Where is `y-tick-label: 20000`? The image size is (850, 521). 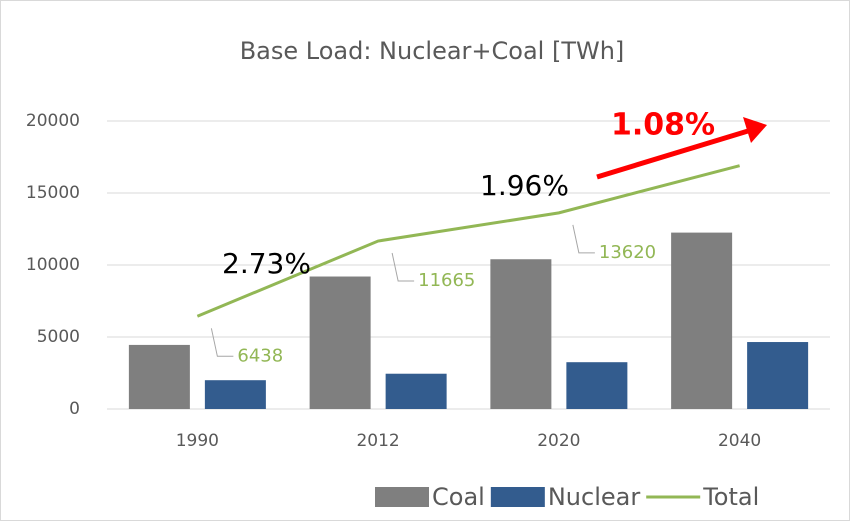 y-tick-label: 20000 is located at coordinates (53, 121).